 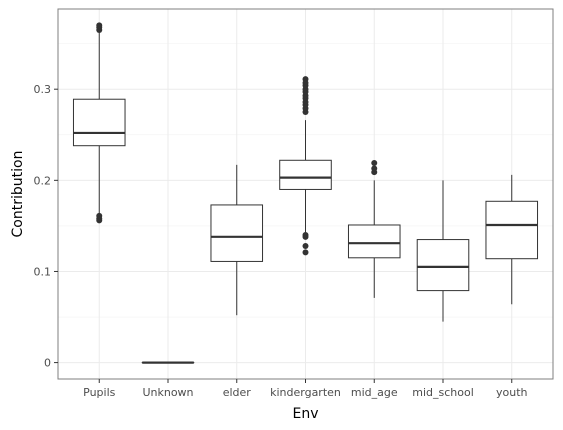 I want to click on x-tick-label: Unknown, so click(x=167, y=392).